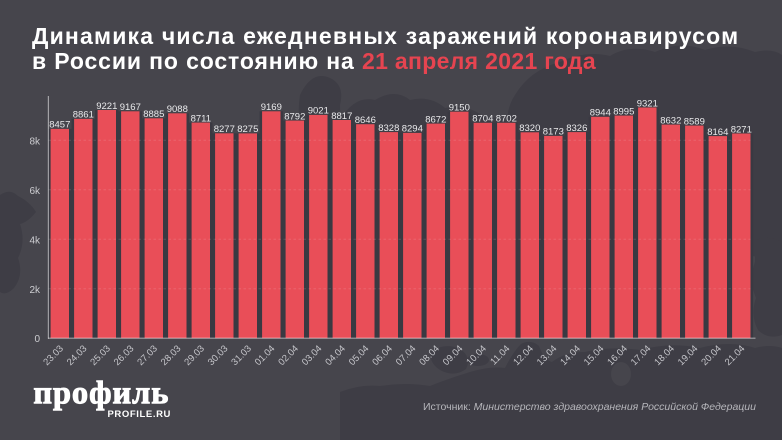 This screenshot has width=782, height=440. Describe the element at coordinates (247, 129) in the screenshot. I see `svg-text: 8275` at that location.